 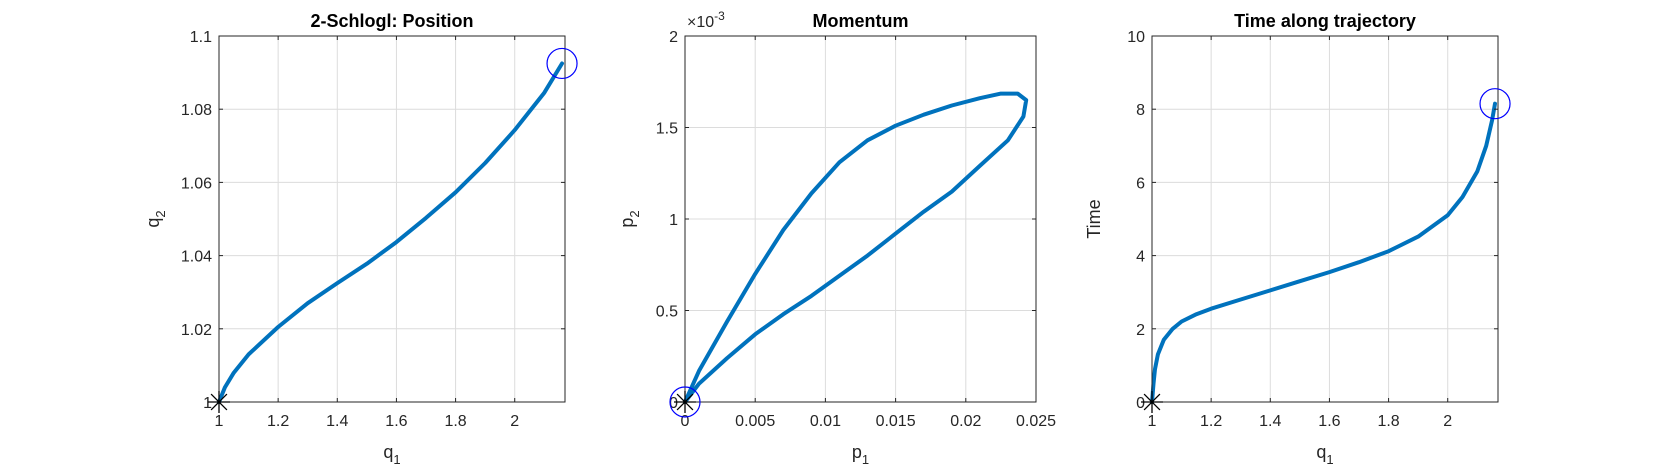 I want to click on x-axis-label: p1, so click(x=860, y=454).